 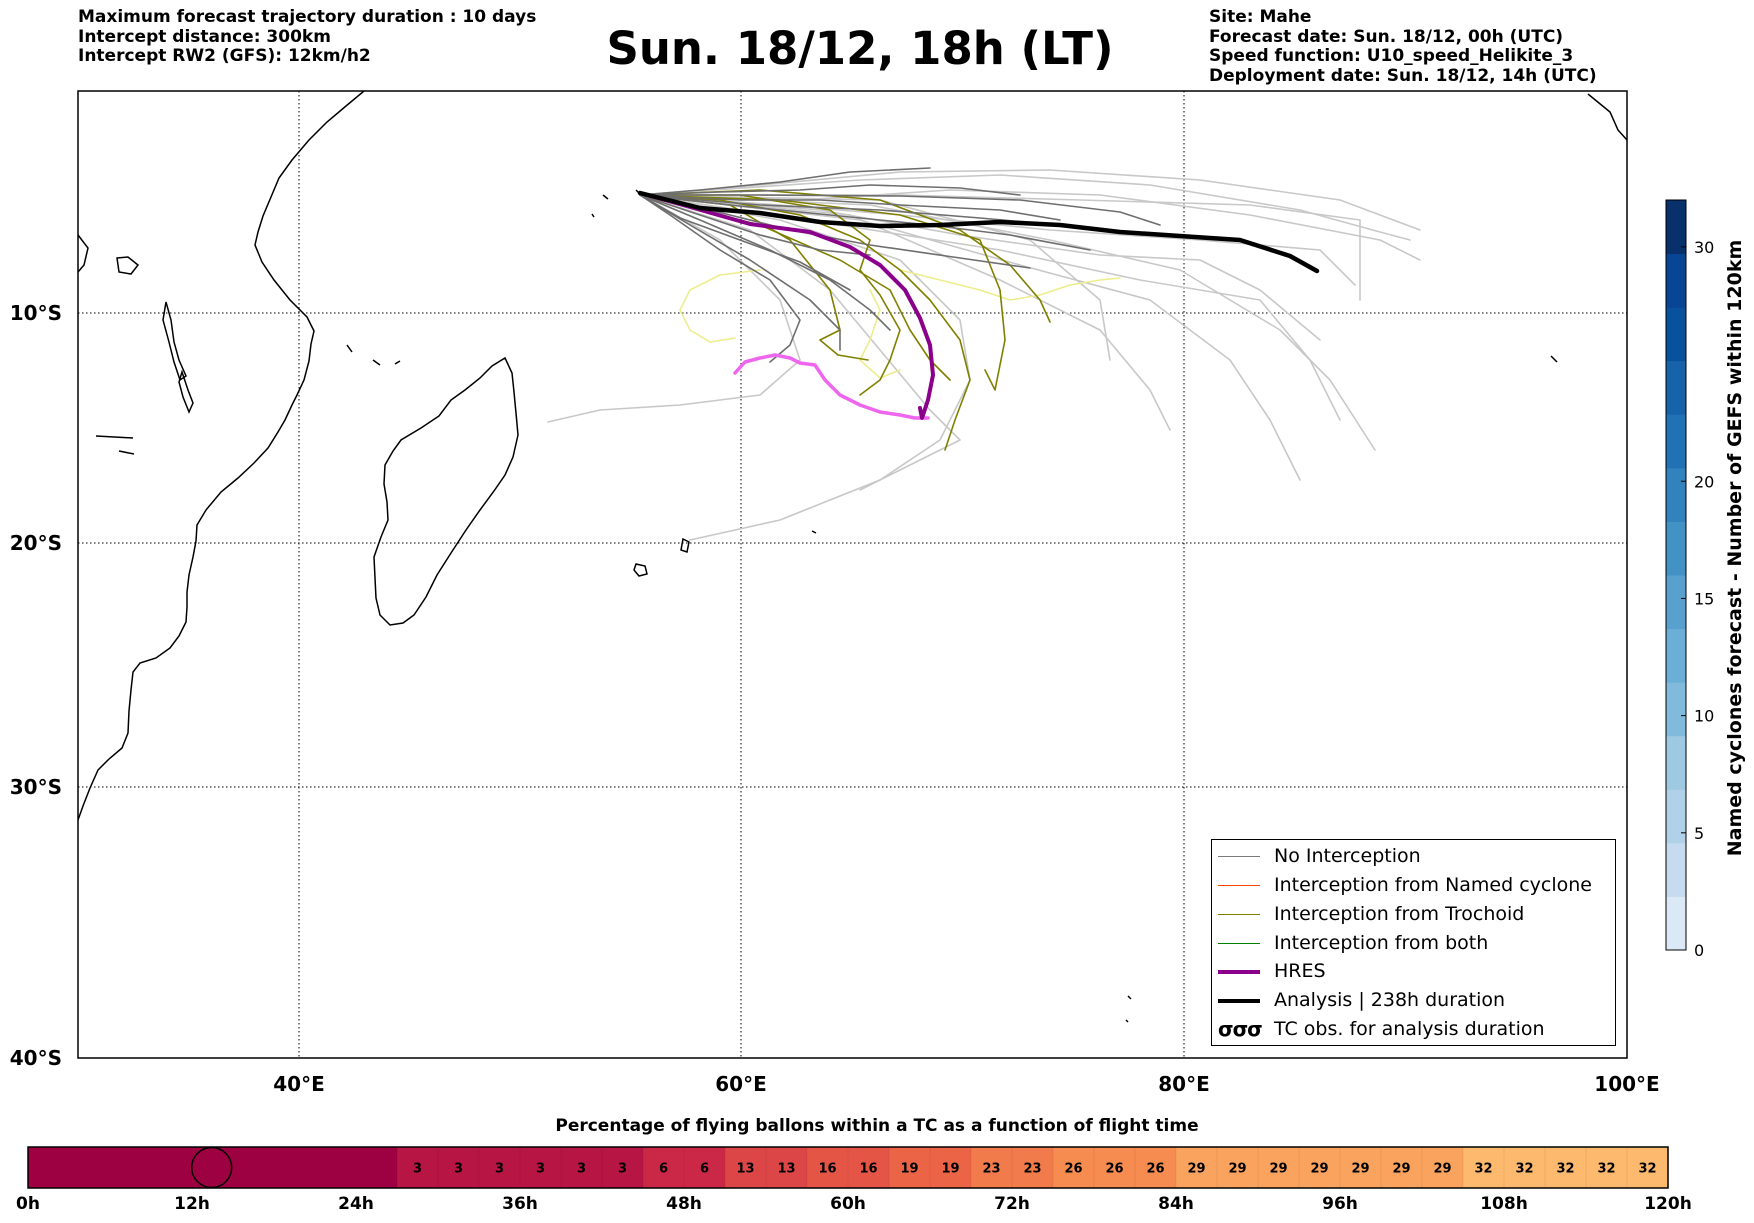 I want to click on hres-magenta-track, so click(x=831, y=386).